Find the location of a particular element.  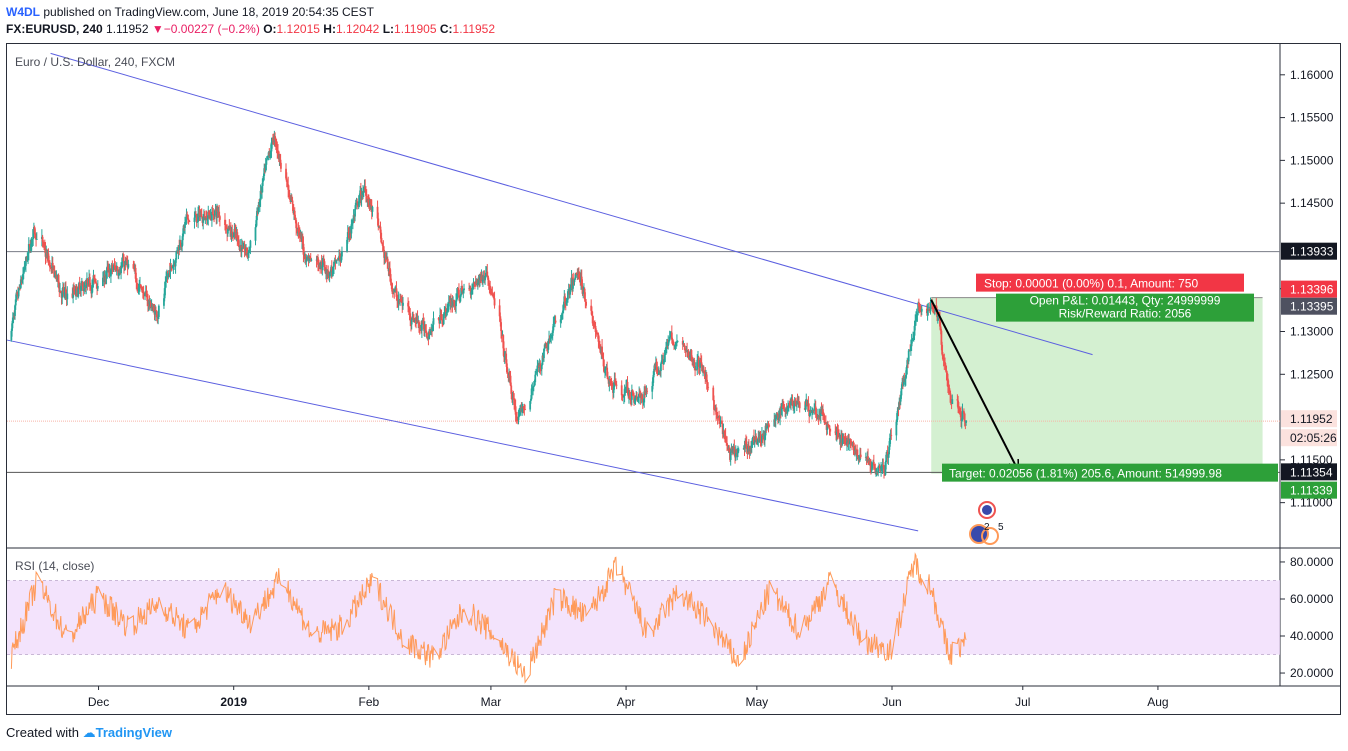

brand-name: TradingView is located at coordinates (133, 732).